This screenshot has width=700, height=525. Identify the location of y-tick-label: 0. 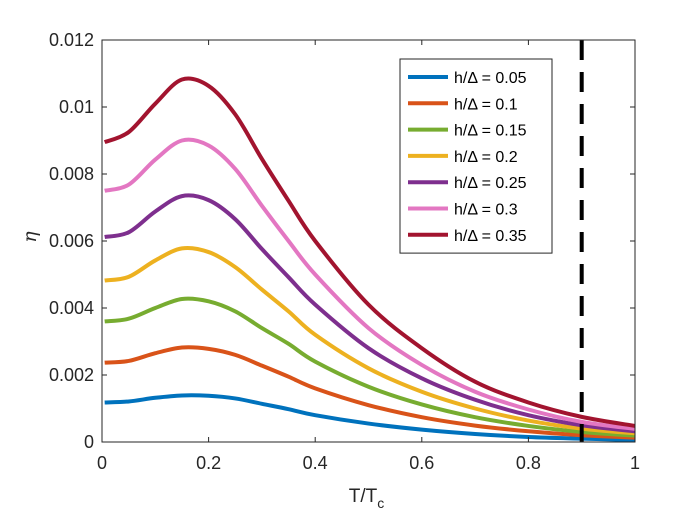
(89, 442).